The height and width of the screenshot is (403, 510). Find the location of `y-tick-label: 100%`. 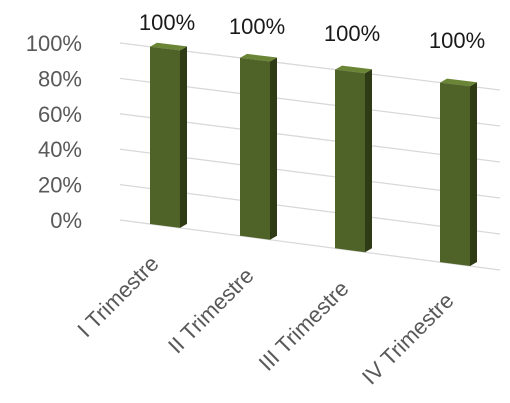

y-tick-label: 100% is located at coordinates (54, 43).